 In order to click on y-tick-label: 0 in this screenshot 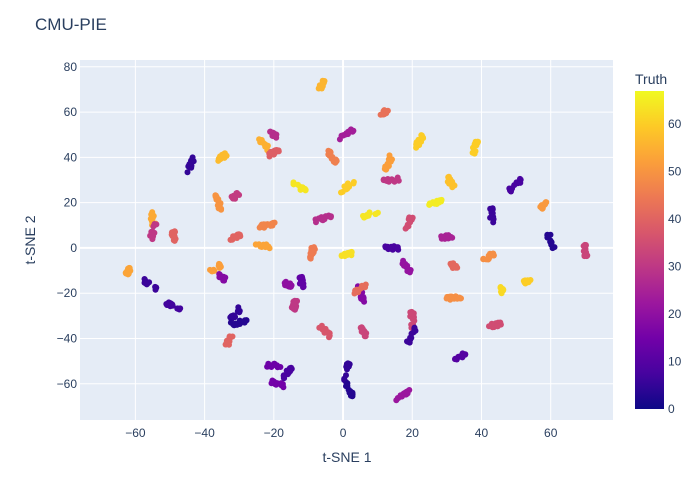, I will do `click(73, 248)`.